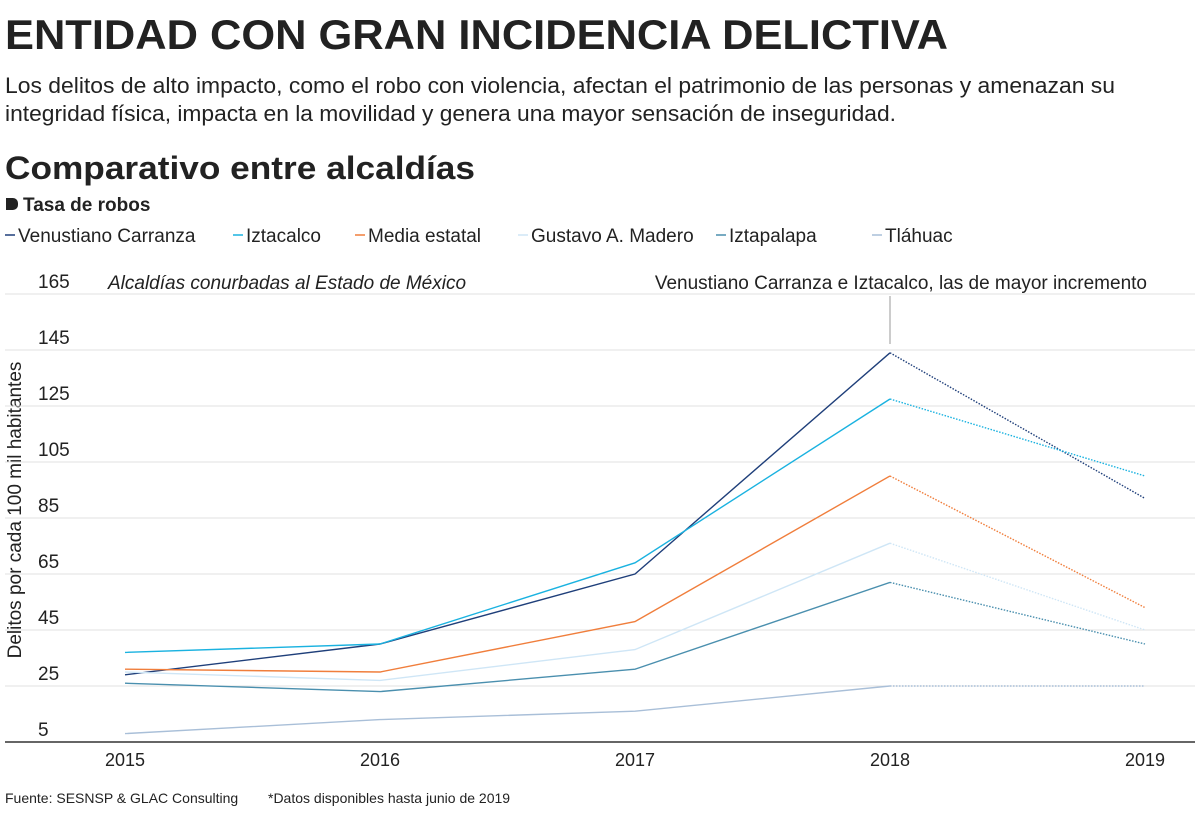  What do you see at coordinates (890, 760) in the screenshot?
I see `x-tick-label: 2018` at bounding box center [890, 760].